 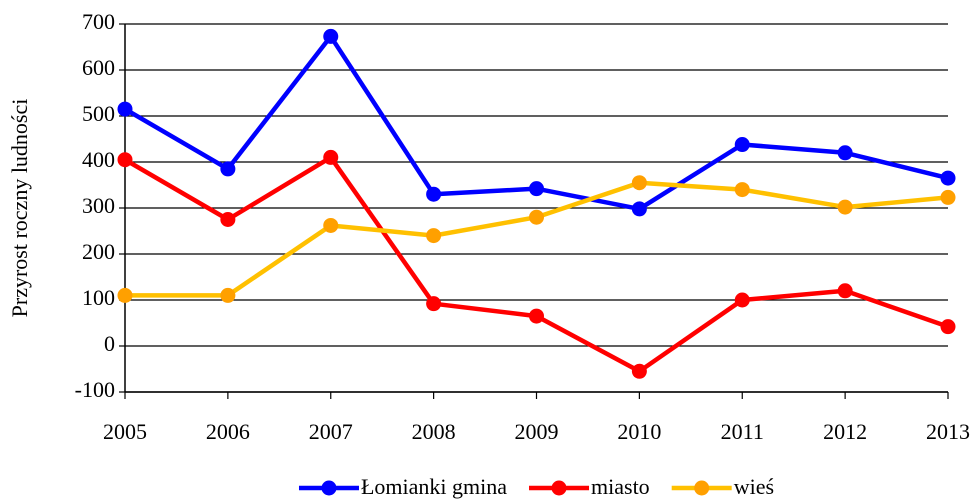 What do you see at coordinates (742, 431) in the screenshot?
I see `x-tick-label: 2011` at bounding box center [742, 431].